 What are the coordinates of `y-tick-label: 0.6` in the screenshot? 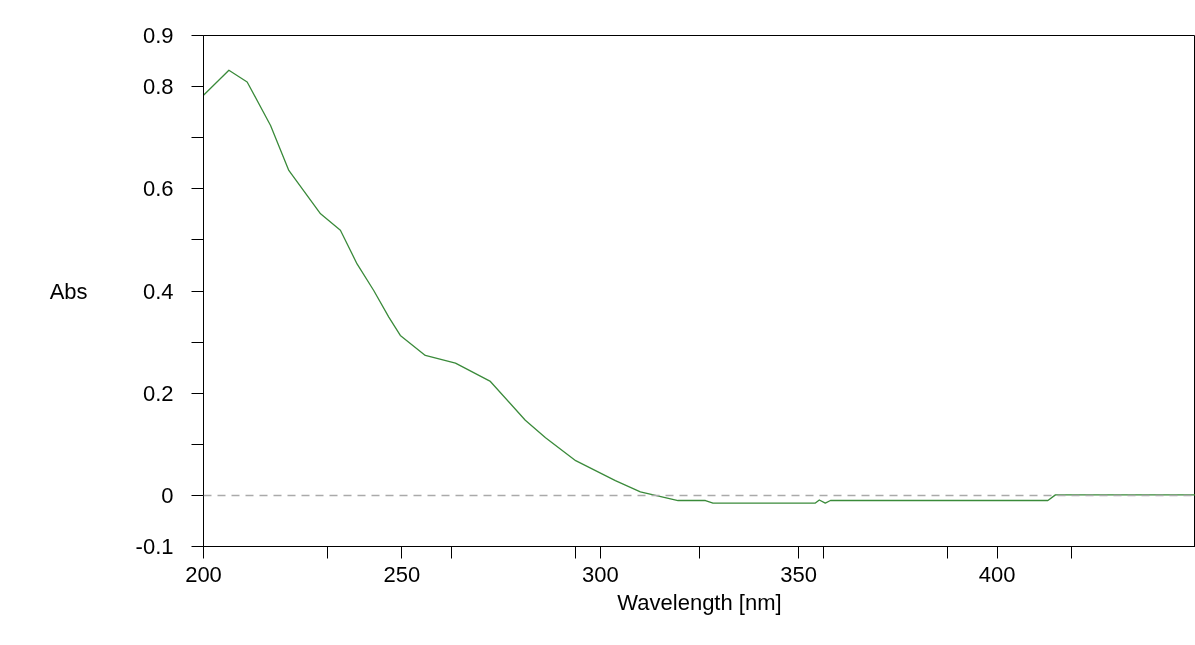 It's located at (158, 189).